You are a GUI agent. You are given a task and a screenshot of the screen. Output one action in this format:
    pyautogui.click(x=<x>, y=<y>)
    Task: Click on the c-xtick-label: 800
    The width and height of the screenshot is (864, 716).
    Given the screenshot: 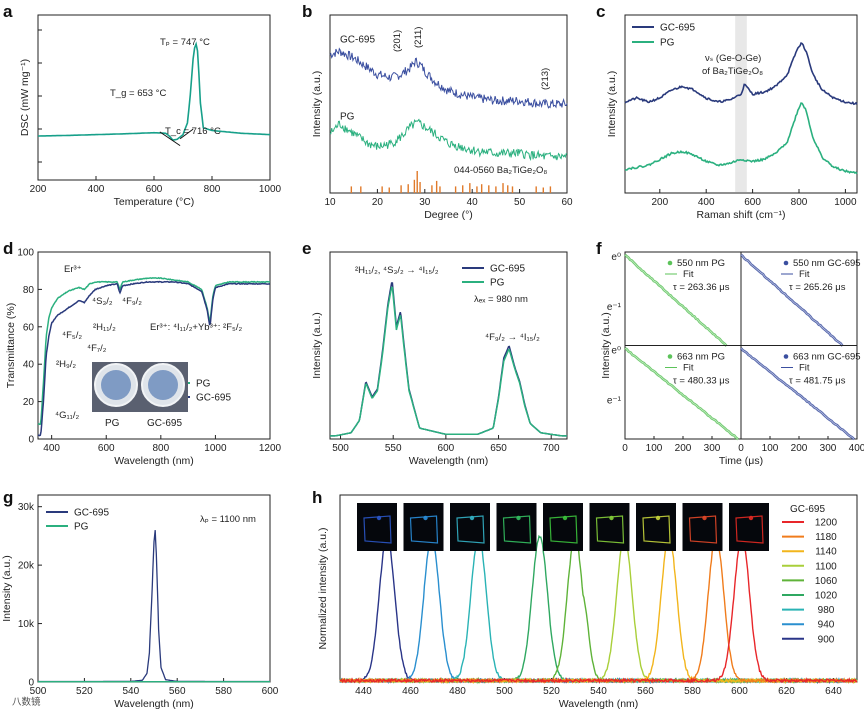 What is the action you would take?
    pyautogui.click(x=799, y=202)
    